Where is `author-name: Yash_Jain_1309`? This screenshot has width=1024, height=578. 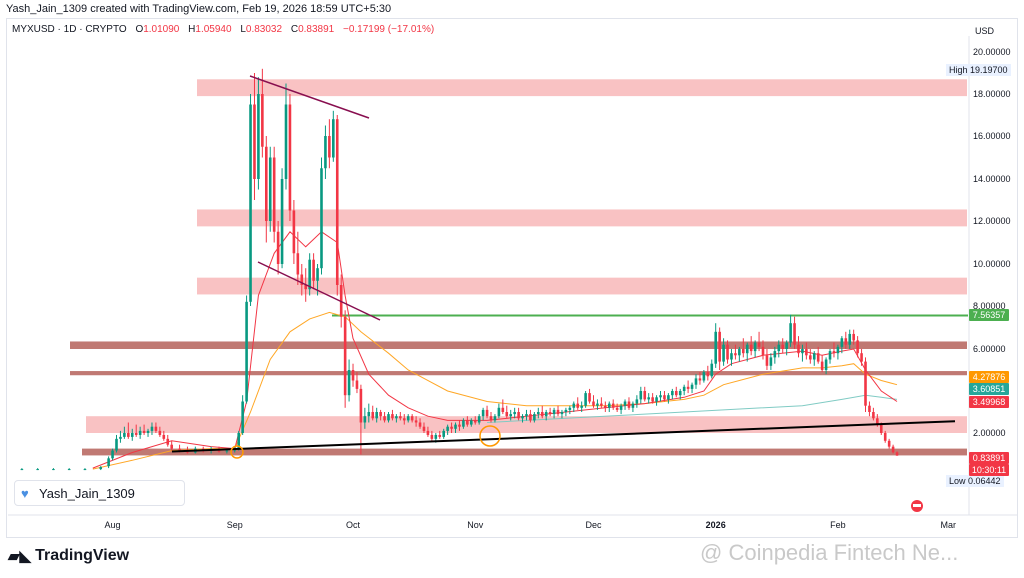 author-name: Yash_Jain_1309 is located at coordinates (87, 493).